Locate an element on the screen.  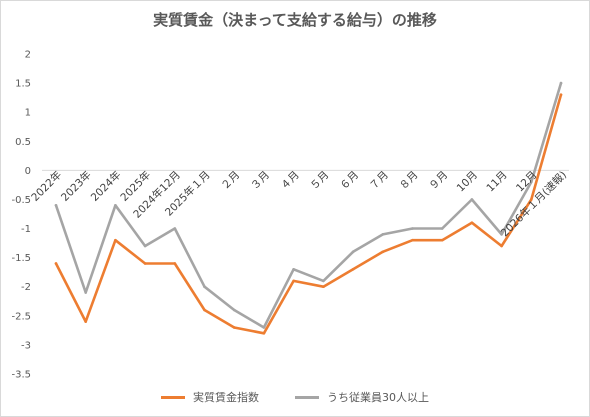
x-category-label: ４月 is located at coordinates (289, 180).